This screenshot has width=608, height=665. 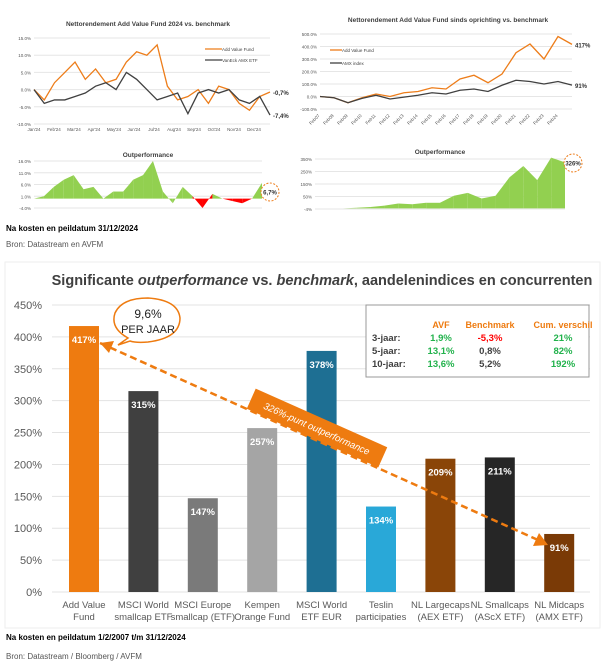 What do you see at coordinates (148, 314) in the screenshot?
I see `callout-rate: 9,6%` at bounding box center [148, 314].